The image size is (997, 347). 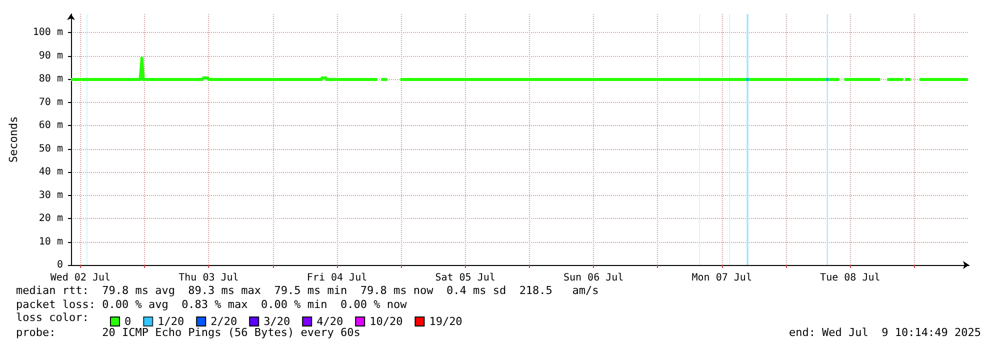 What do you see at coordinates (224, 321) in the screenshot?
I see `legend-label: 2/20` at bounding box center [224, 321].